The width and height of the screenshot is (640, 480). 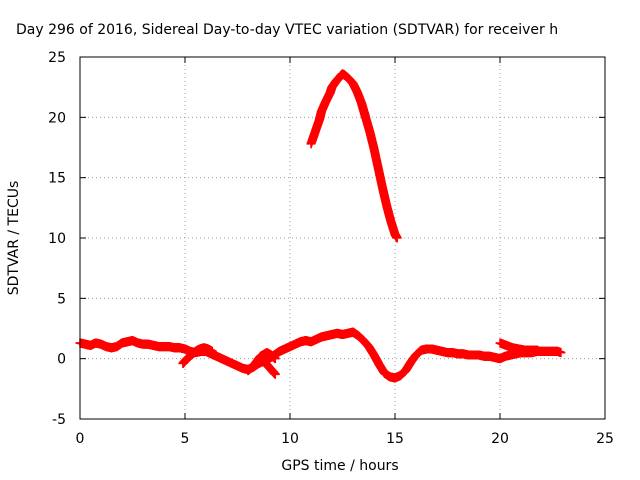 I want to click on y-tick-label: 15, so click(x=57, y=179).